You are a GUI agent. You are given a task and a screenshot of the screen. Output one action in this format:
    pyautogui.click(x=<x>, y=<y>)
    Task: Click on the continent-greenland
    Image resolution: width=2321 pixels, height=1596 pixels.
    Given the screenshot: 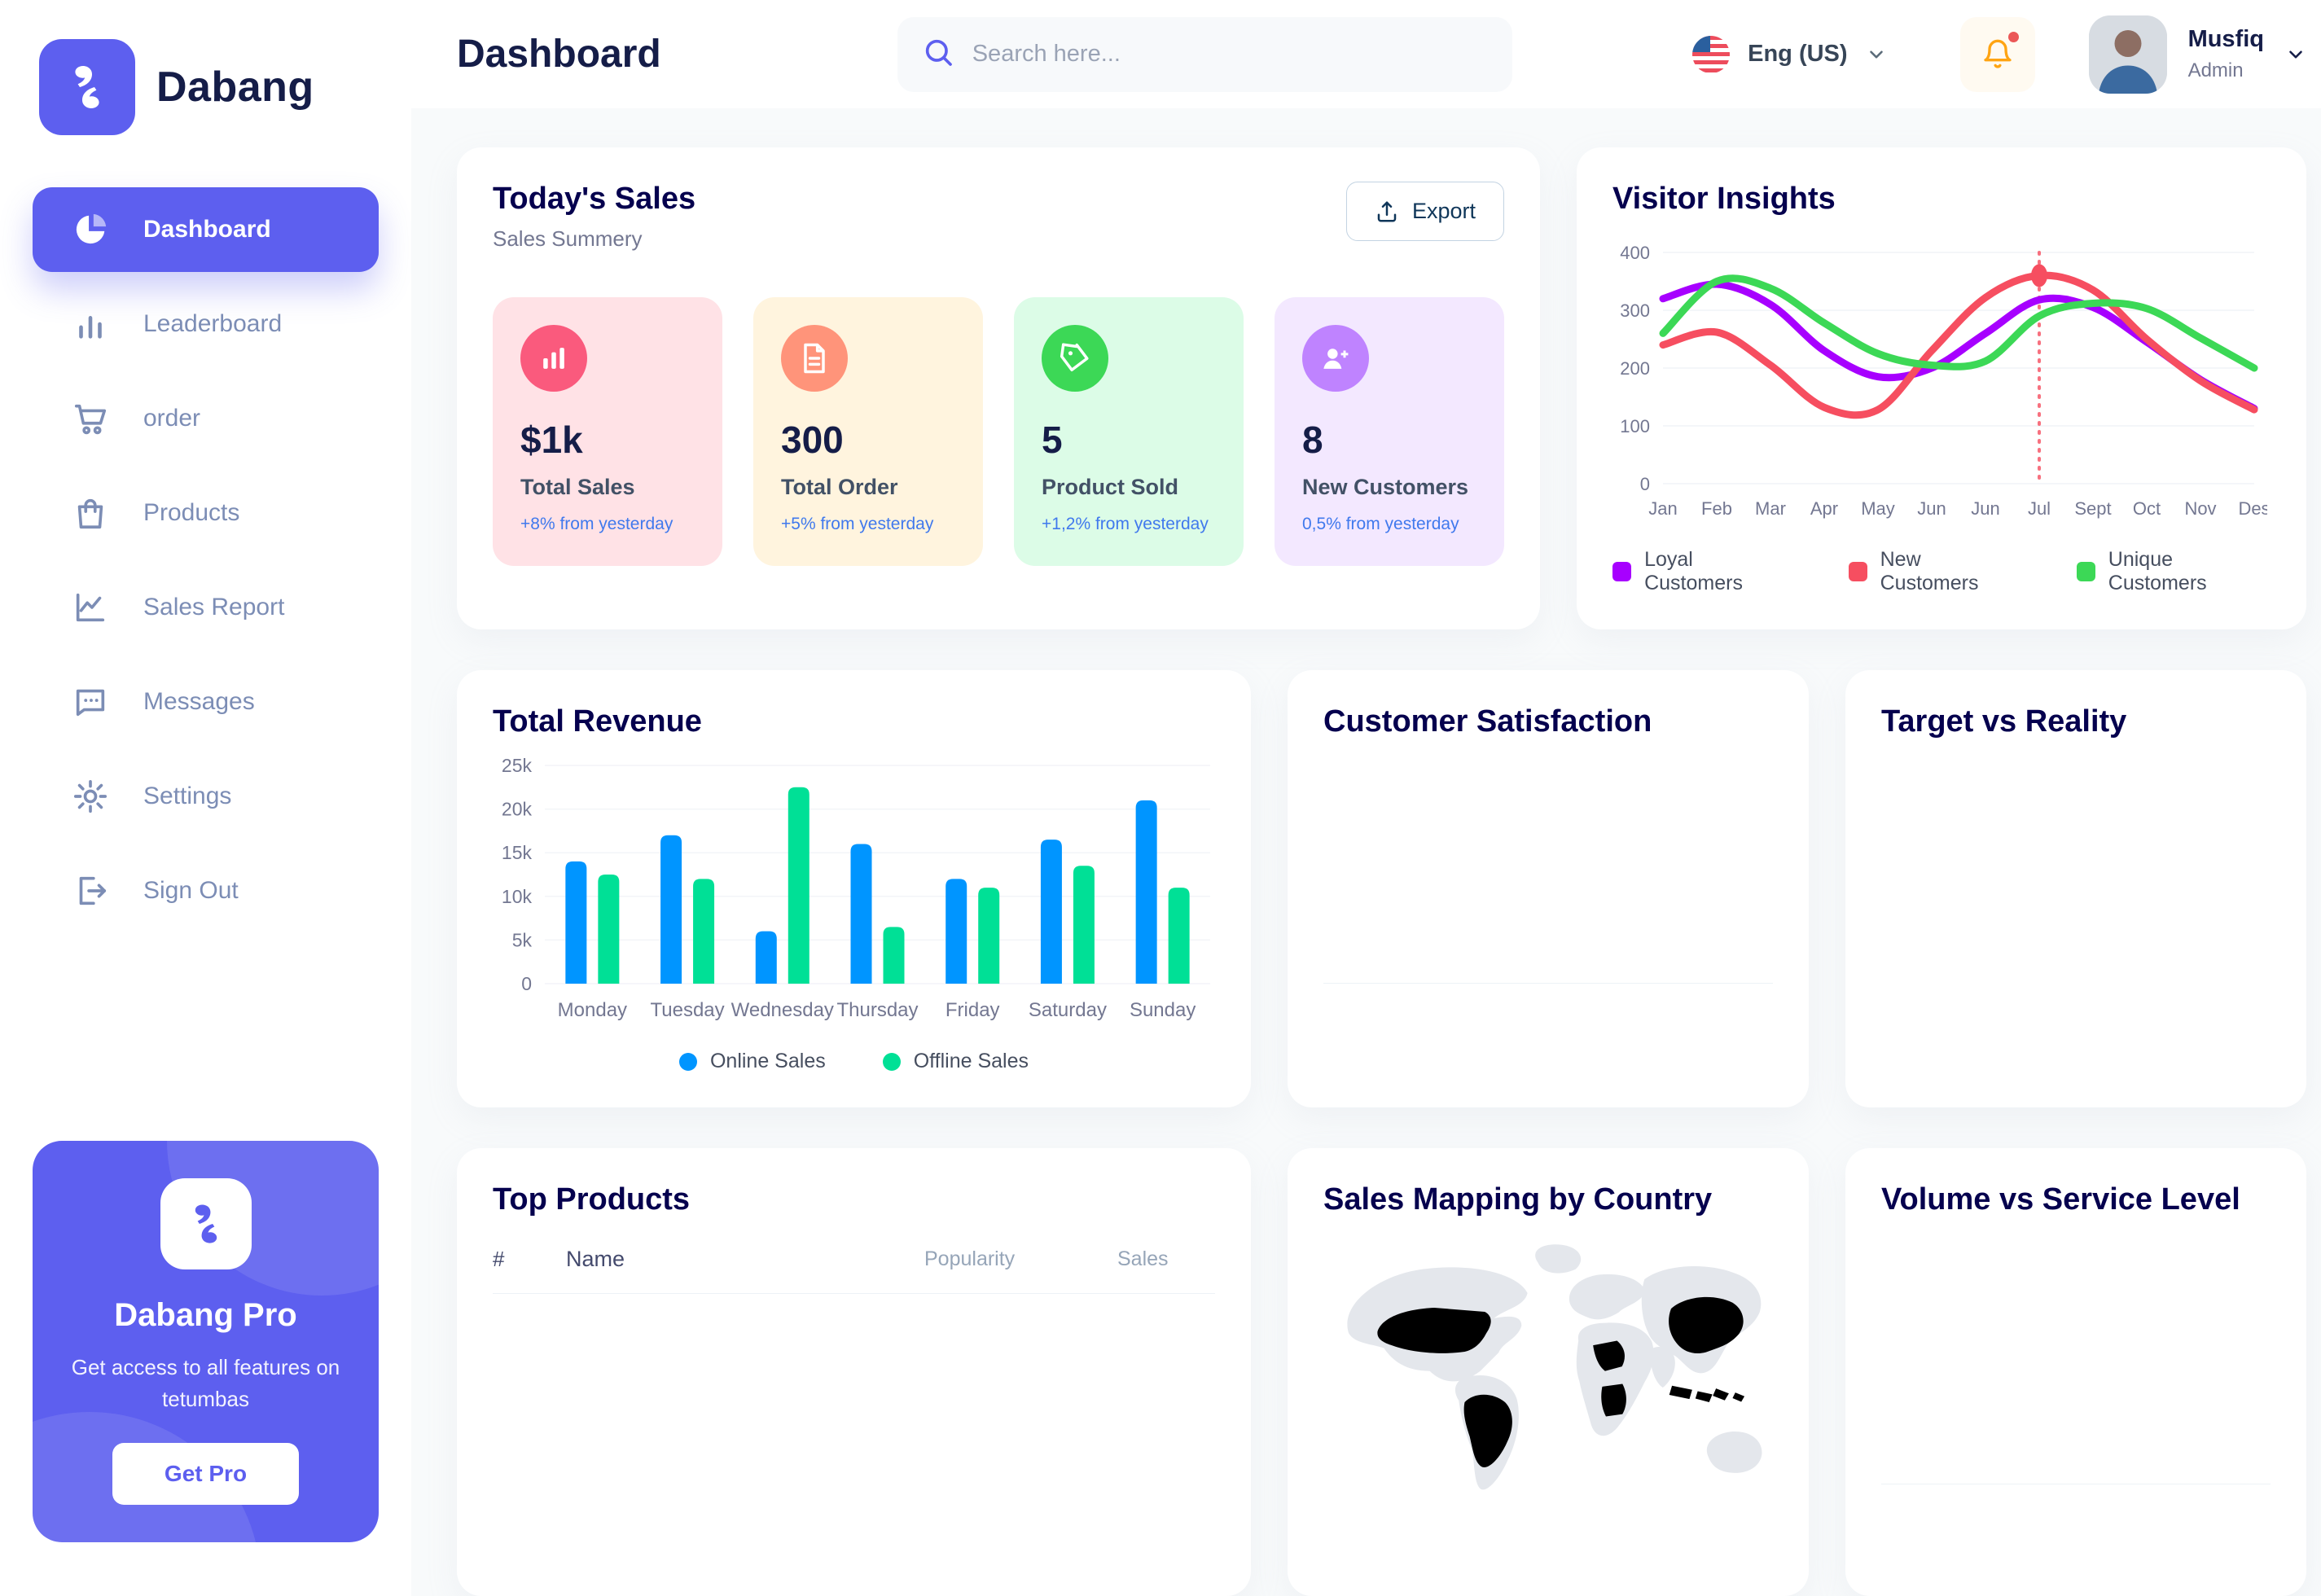 What is the action you would take?
    pyautogui.click(x=1558, y=1259)
    